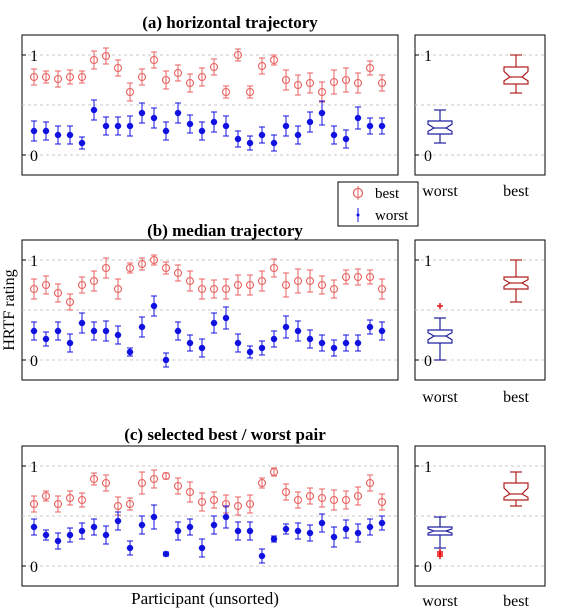  What do you see at coordinates (440, 336) in the screenshot?
I see `worst-box` at bounding box center [440, 336].